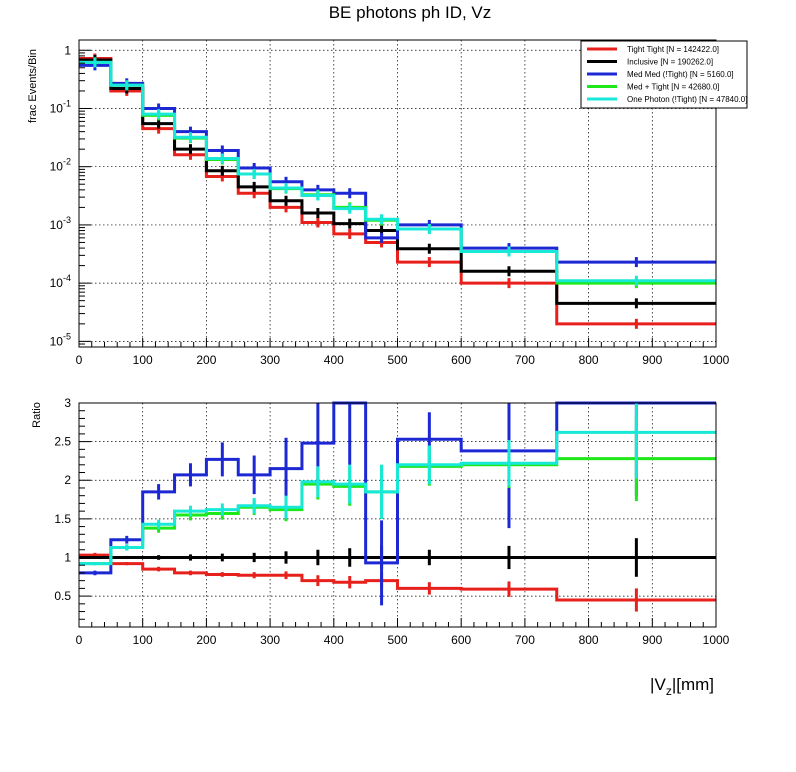  What do you see at coordinates (62, 519) in the screenshot?
I see `bottom-y-tick-label: 1.5` at bounding box center [62, 519].